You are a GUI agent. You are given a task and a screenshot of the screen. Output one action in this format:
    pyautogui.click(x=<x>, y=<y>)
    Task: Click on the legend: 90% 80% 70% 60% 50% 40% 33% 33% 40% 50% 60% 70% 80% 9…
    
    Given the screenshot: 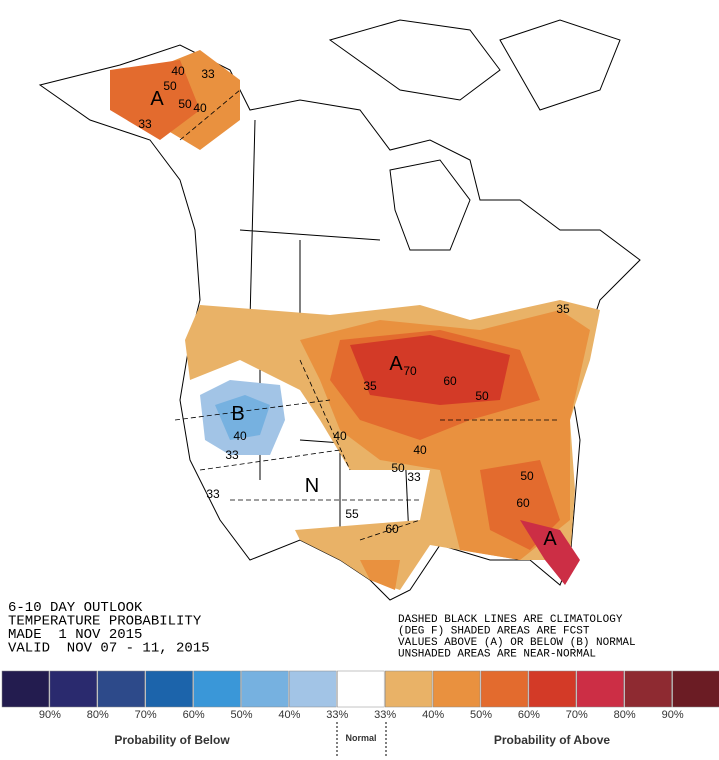 What is the action you would take?
    pyautogui.click(x=360, y=695)
    